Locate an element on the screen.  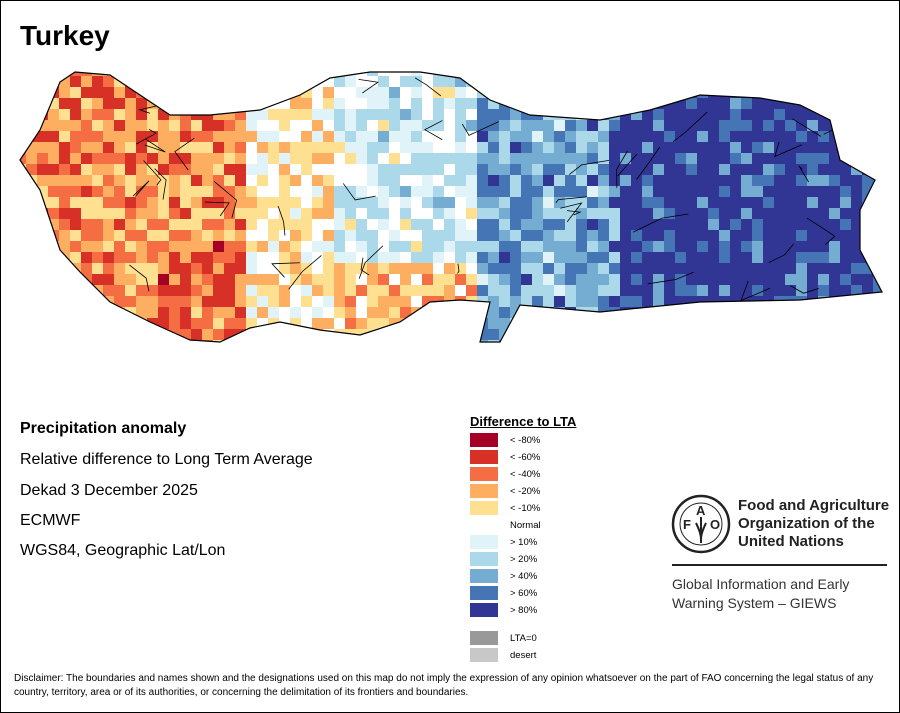
legend-item: LTA=0 is located at coordinates (503, 638).